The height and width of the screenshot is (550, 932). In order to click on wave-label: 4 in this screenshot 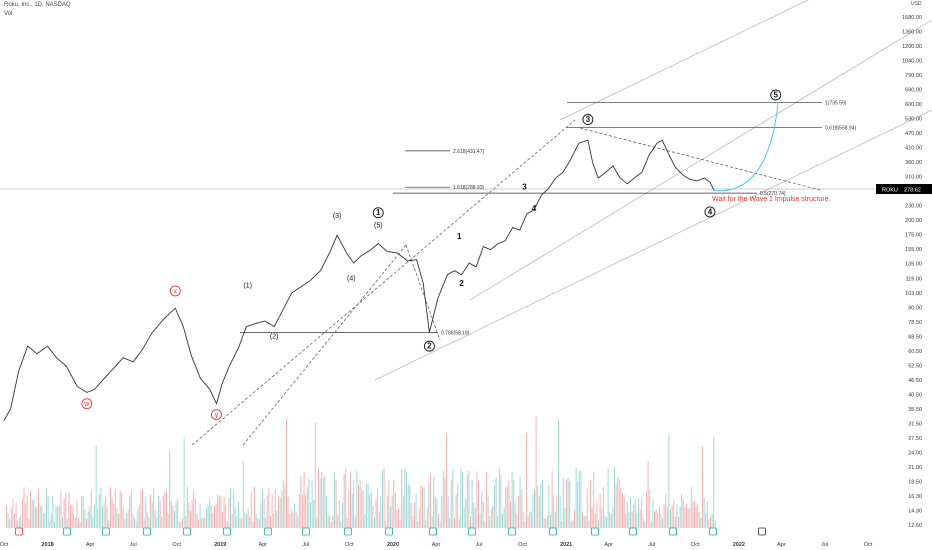, I will do `click(534, 208)`.